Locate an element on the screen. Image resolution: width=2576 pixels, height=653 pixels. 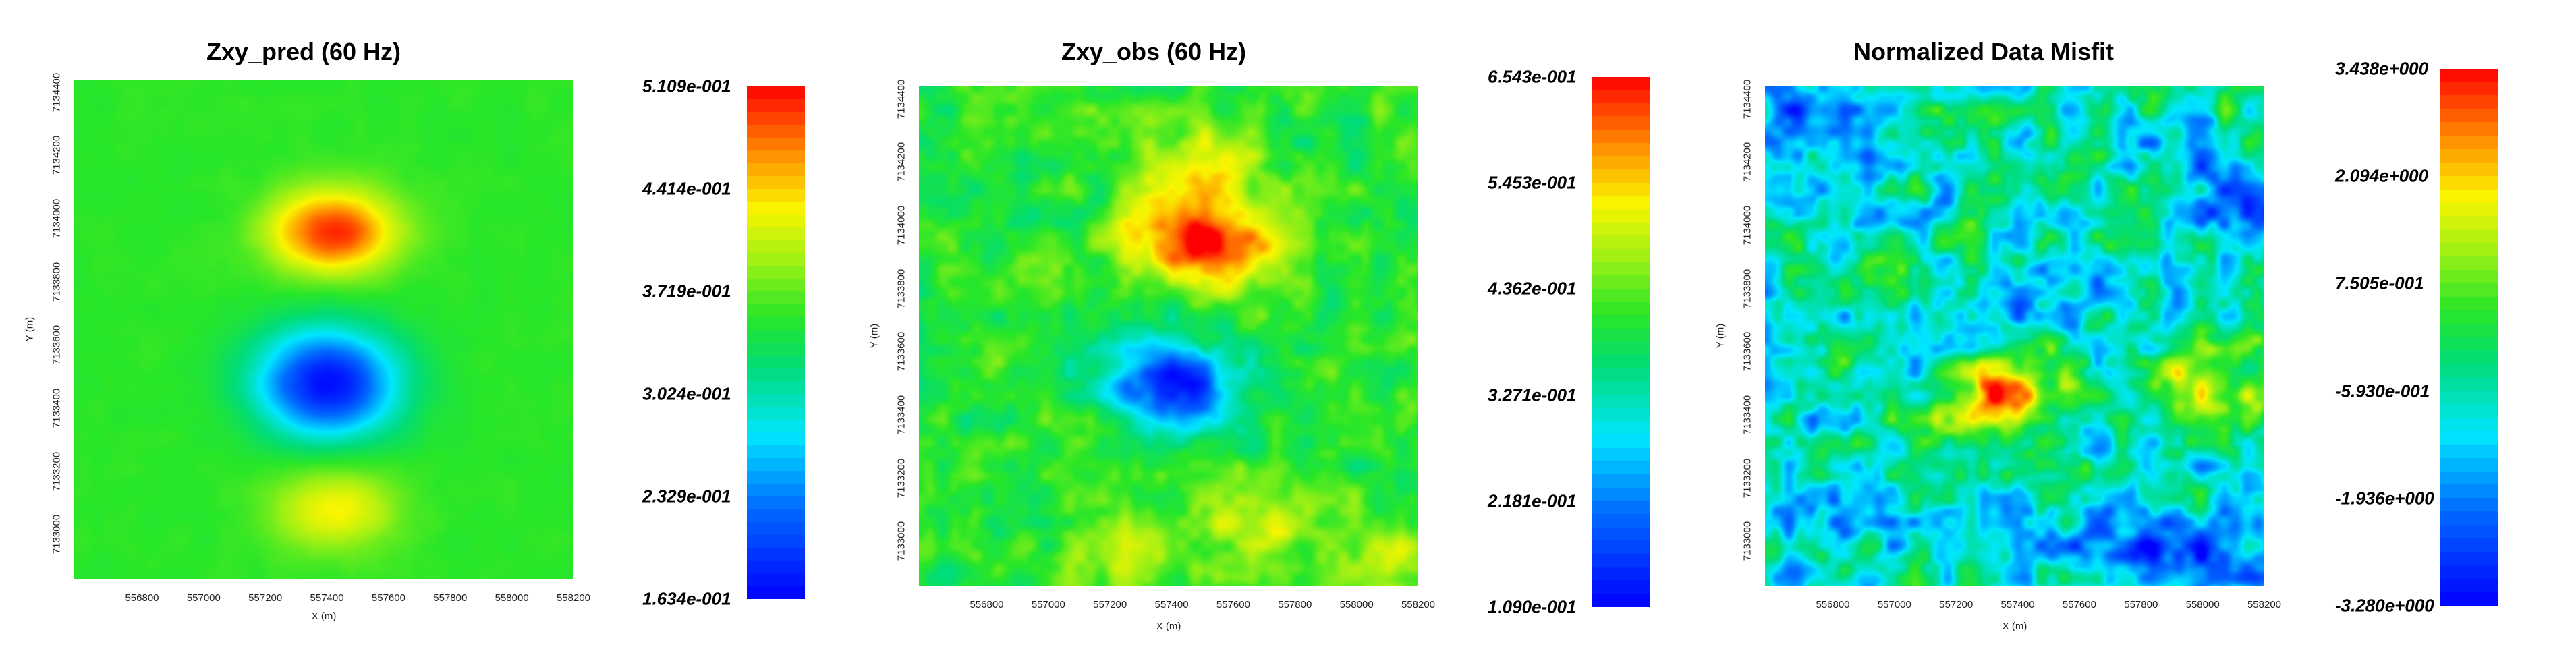
colorbar-tick-label: 3.719e-001 is located at coordinates (686, 291).